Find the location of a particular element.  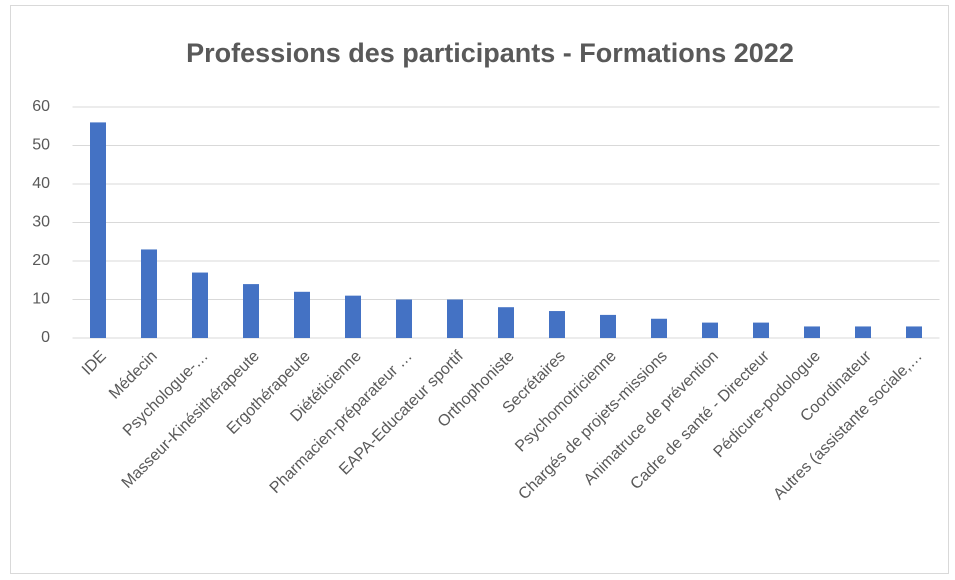

y-tick-label: 0 is located at coordinates (45, 337).